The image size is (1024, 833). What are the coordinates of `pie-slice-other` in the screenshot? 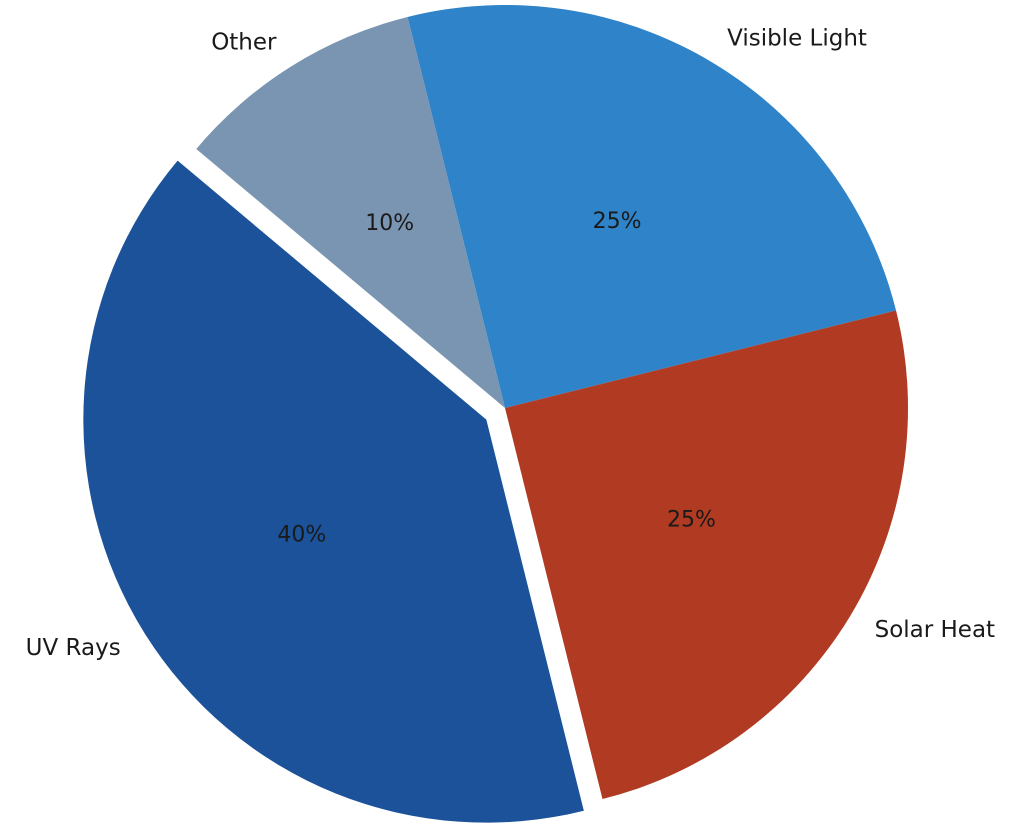 It's located at (350, 212).